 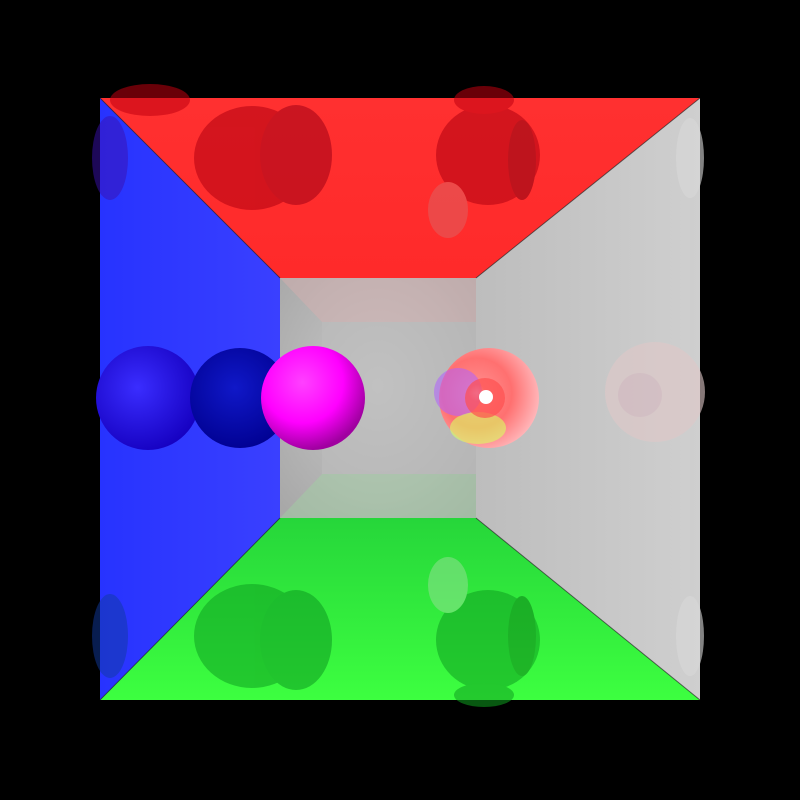 I want to click on floor-reflections, so click(x=367, y=632).